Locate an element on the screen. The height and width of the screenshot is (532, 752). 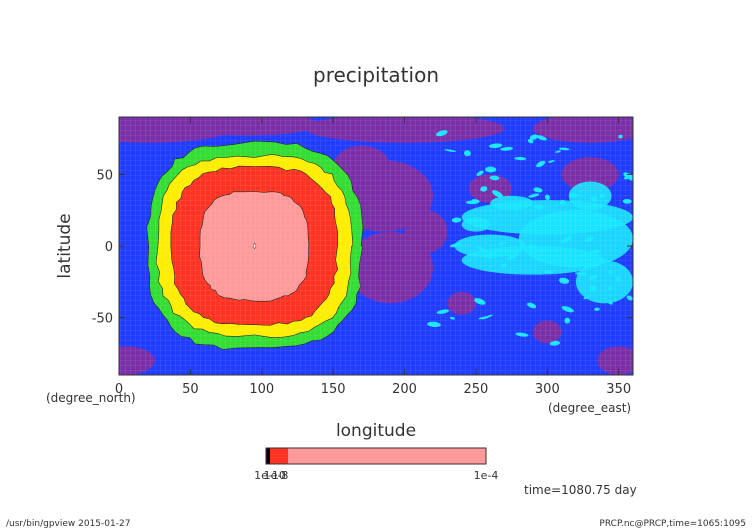
colorbar-frame is located at coordinates (376, 456).